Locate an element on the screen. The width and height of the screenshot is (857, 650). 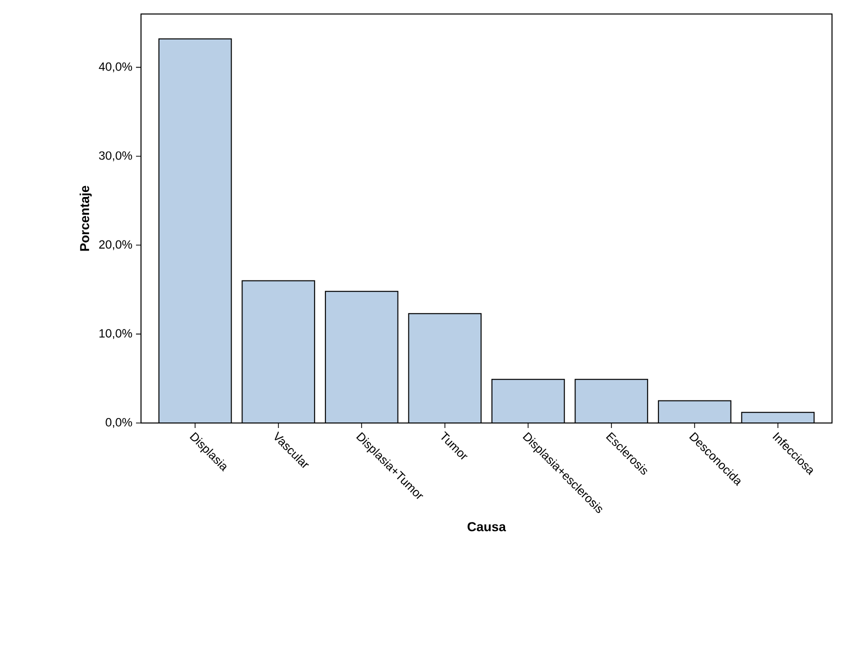
y-tick-label: 30,0% is located at coordinates (115, 156).